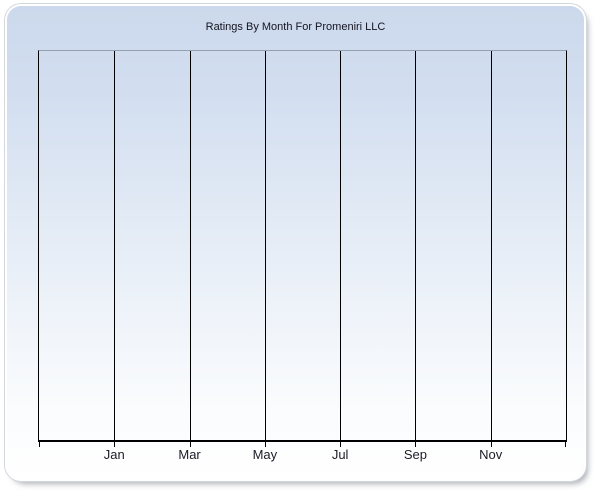 The height and width of the screenshot is (500, 600). Describe the element at coordinates (340, 454) in the screenshot. I see `x-axis-label: Jul` at that location.